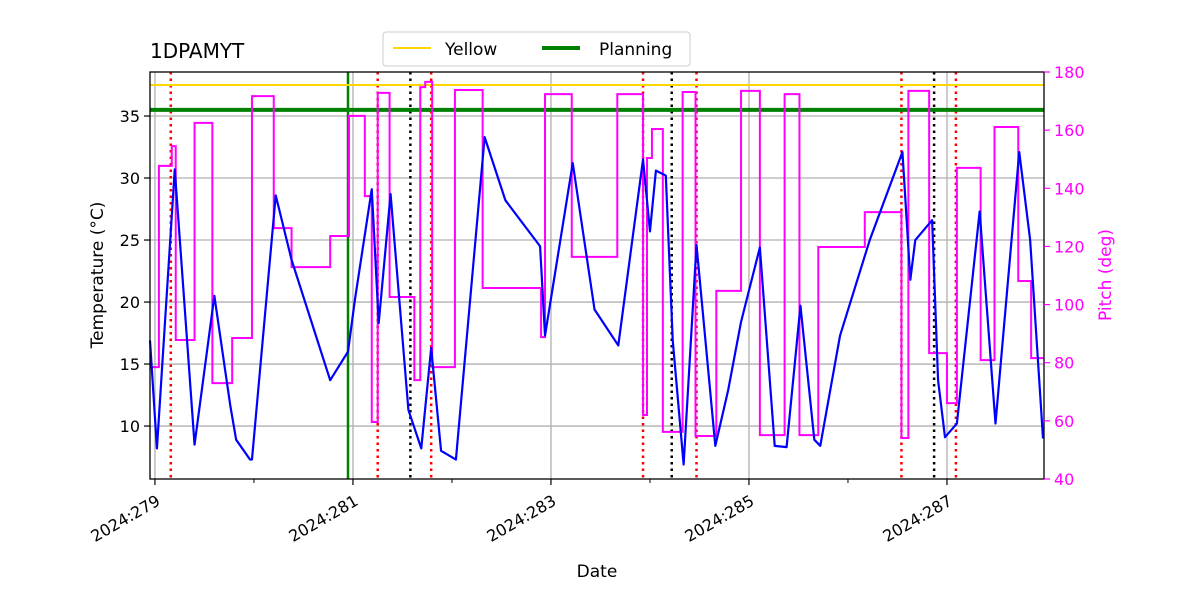  Describe the element at coordinates (719, 518) in the screenshot. I see `x-tick-label: 2024:285` at that location.